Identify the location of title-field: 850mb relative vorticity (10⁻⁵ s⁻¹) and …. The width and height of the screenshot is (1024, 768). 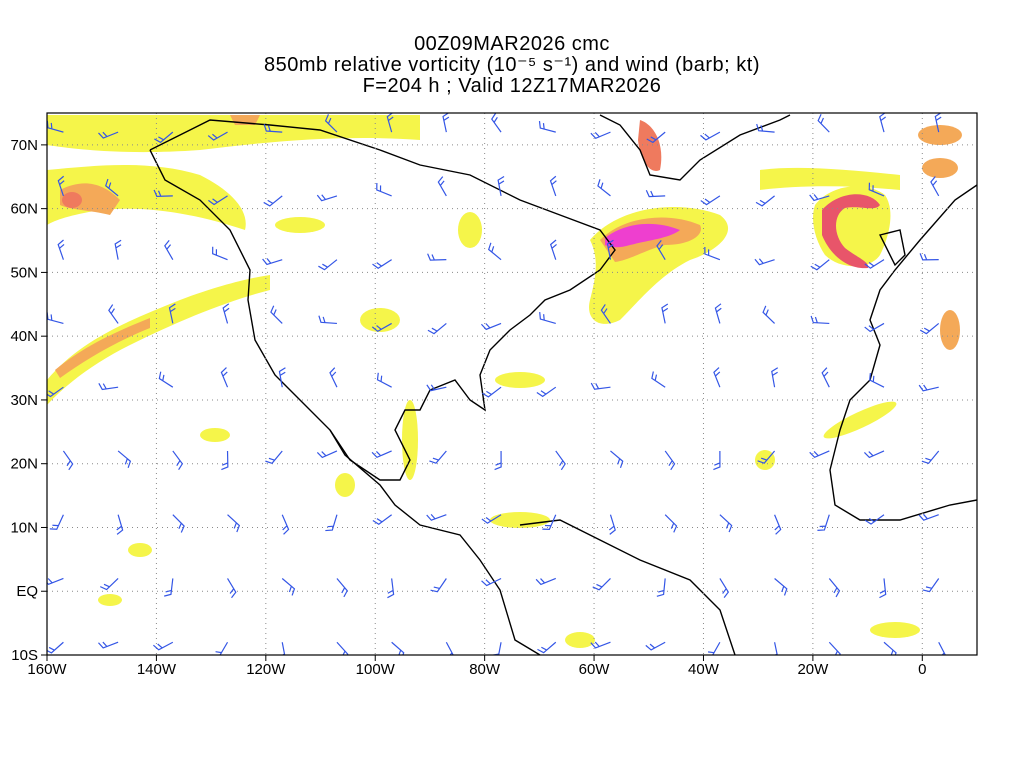
(512, 65).